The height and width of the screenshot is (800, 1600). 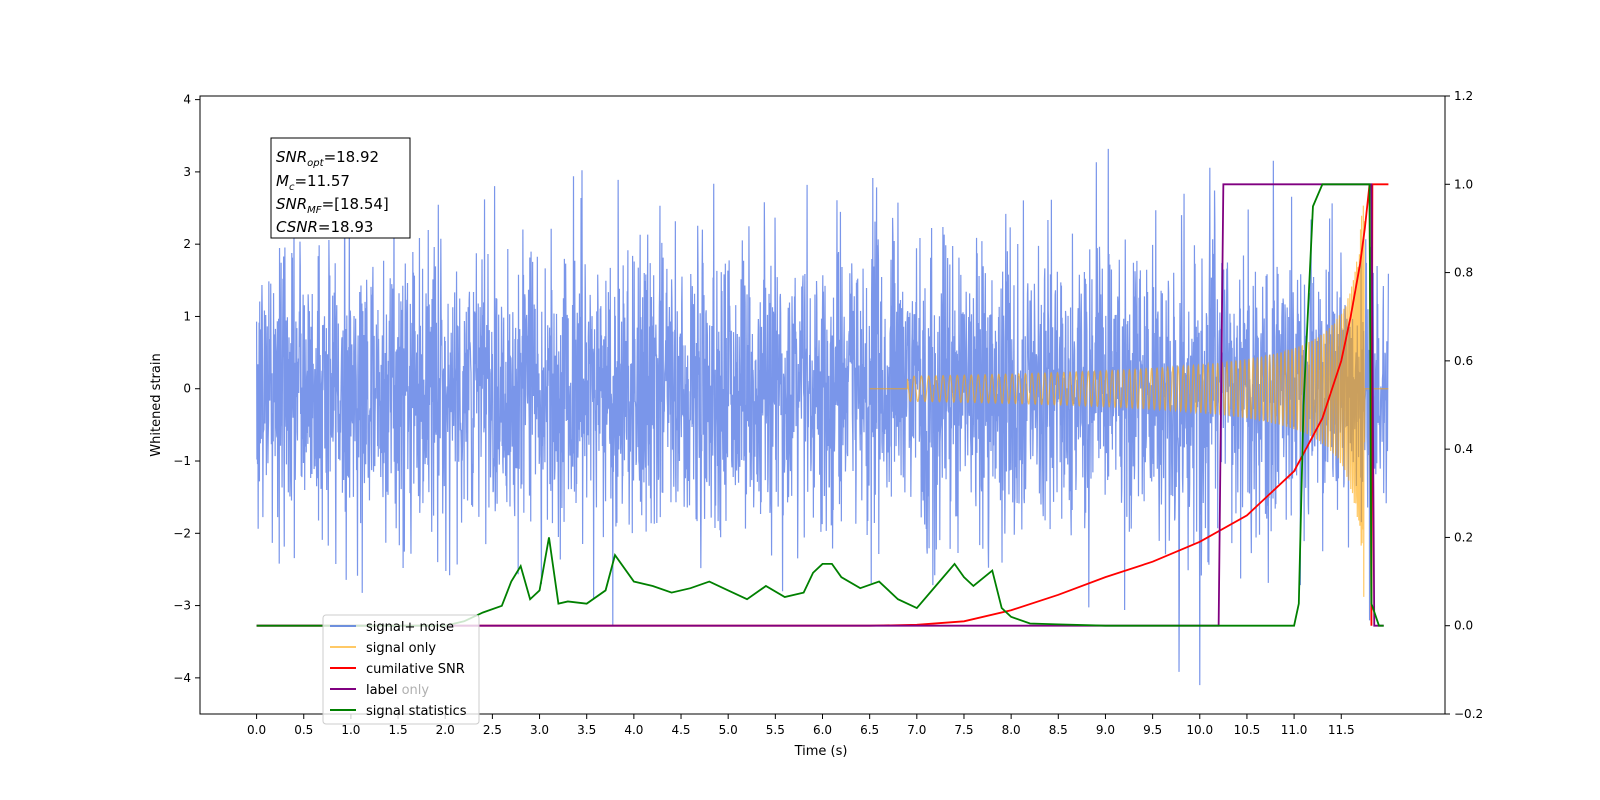 What do you see at coordinates (1463, 273) in the screenshot?
I see `y-tick-label-right: 0.8` at bounding box center [1463, 273].